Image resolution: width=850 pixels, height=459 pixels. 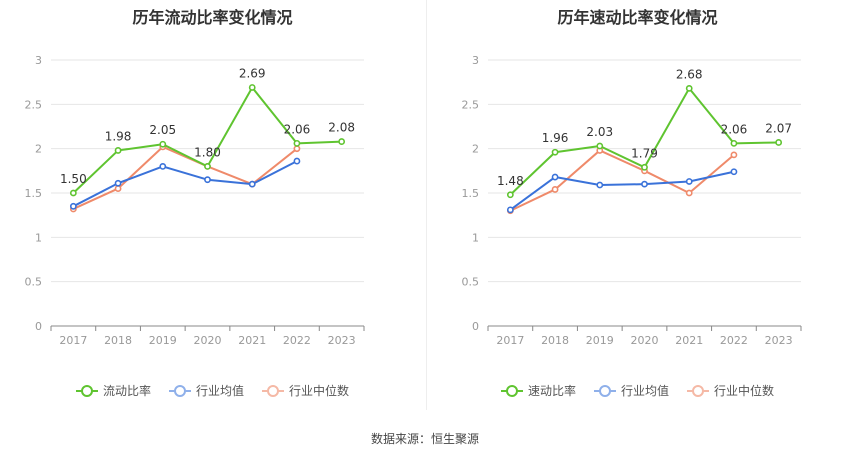 I want to click on data-label: 2.07, so click(x=778, y=128).